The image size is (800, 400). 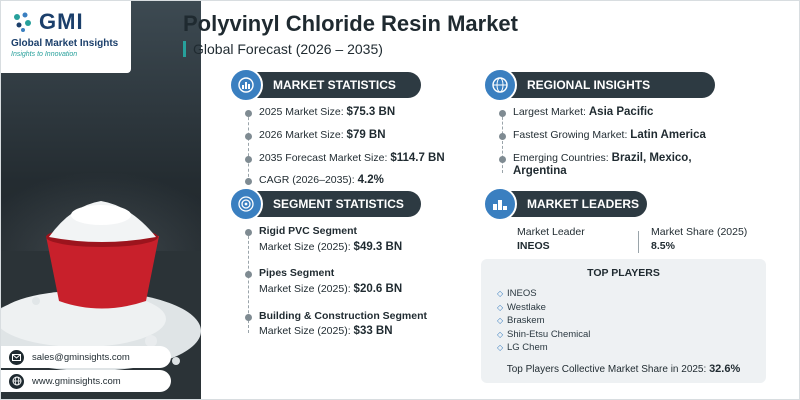 I want to click on player-item: Westlake, so click(x=543, y=308).